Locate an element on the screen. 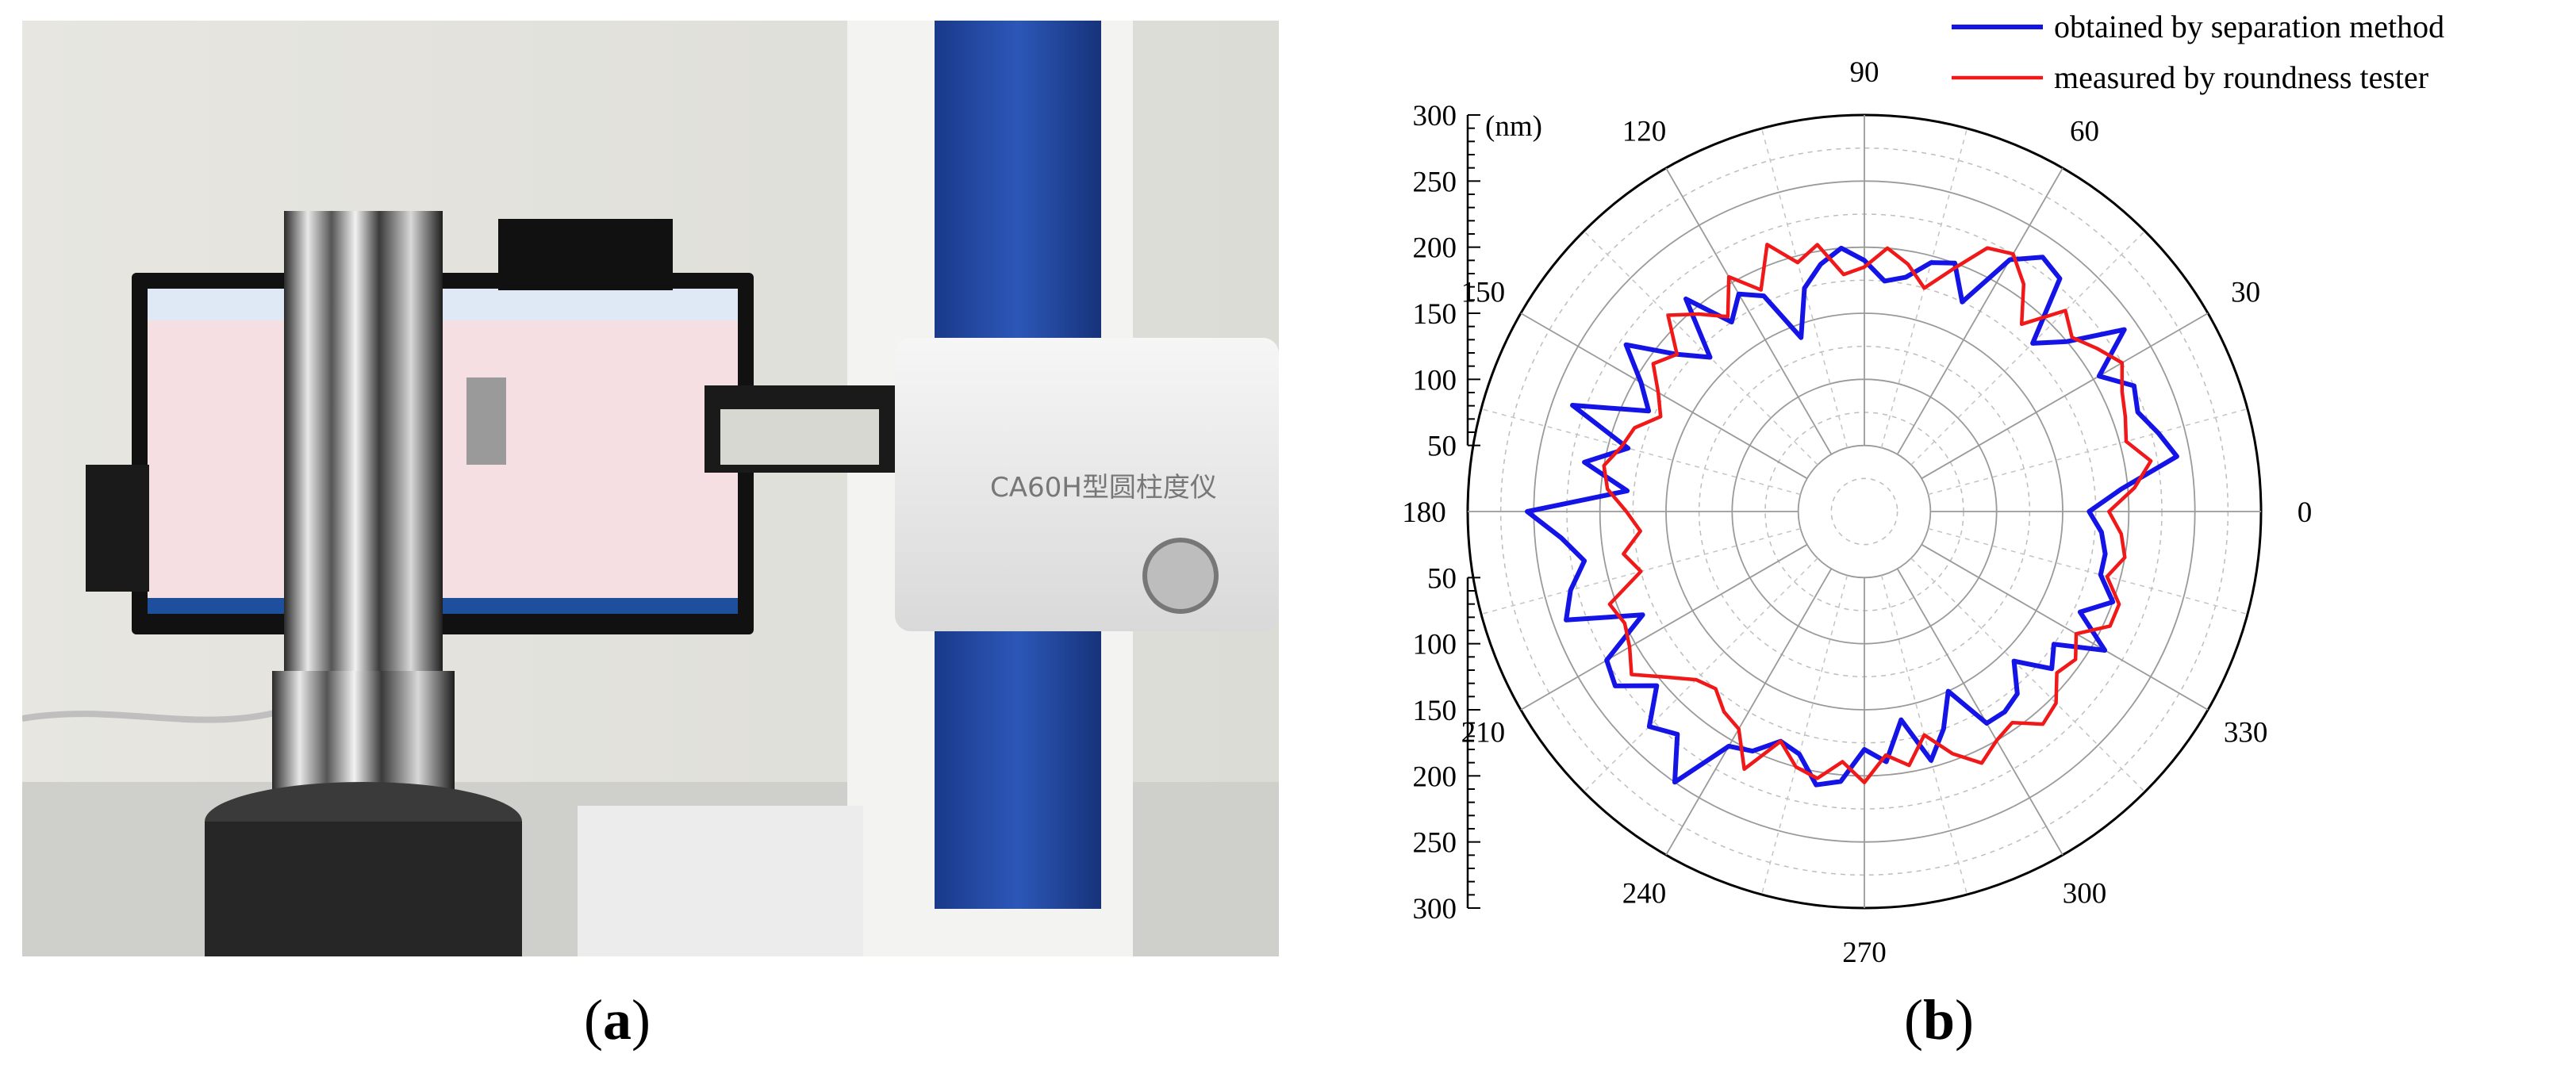 This screenshot has width=2576, height=1073. series-line-tester is located at coordinates (1878, 514).